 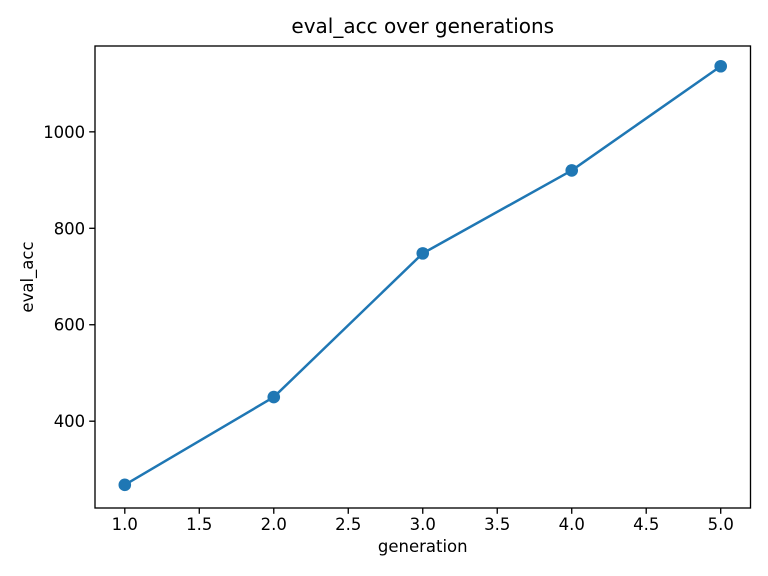 What do you see at coordinates (64, 132) in the screenshot?
I see `y-tick-label: 1000` at bounding box center [64, 132].